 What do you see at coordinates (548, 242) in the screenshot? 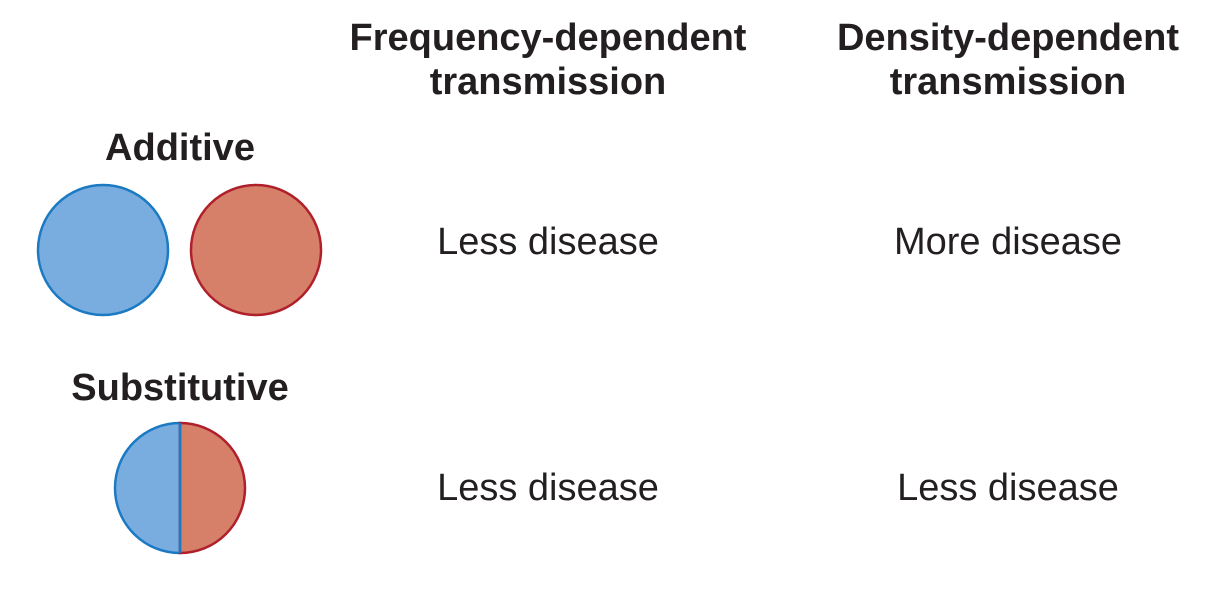
I see `cell-additive-frequency: Less disease` at bounding box center [548, 242].